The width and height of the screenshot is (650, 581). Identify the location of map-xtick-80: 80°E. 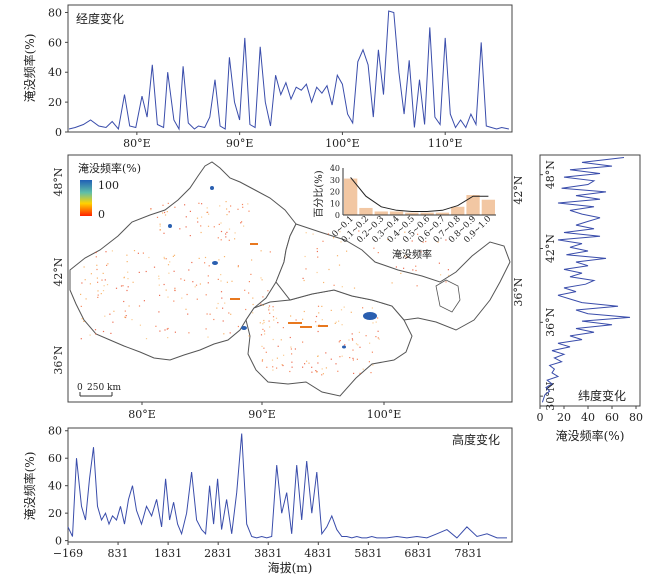
(142, 414).